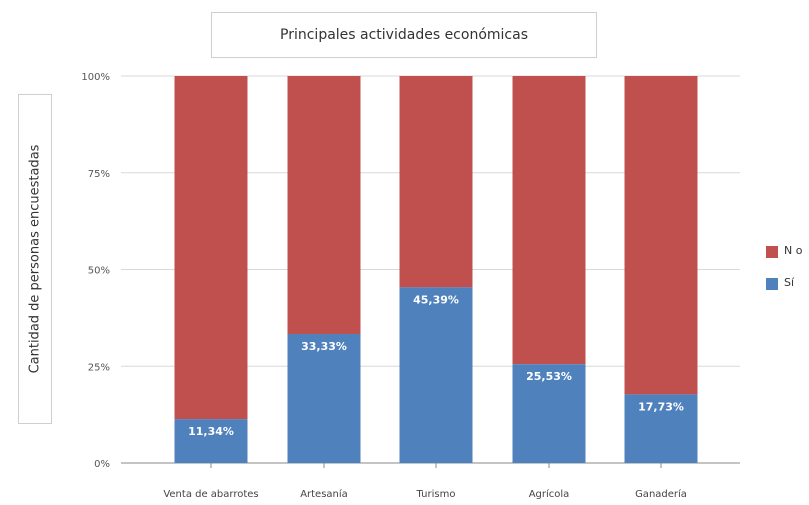  Describe the element at coordinates (35, 259) in the screenshot. I see `y-axis-label-box: Cantidad de personas encuestadas` at that location.